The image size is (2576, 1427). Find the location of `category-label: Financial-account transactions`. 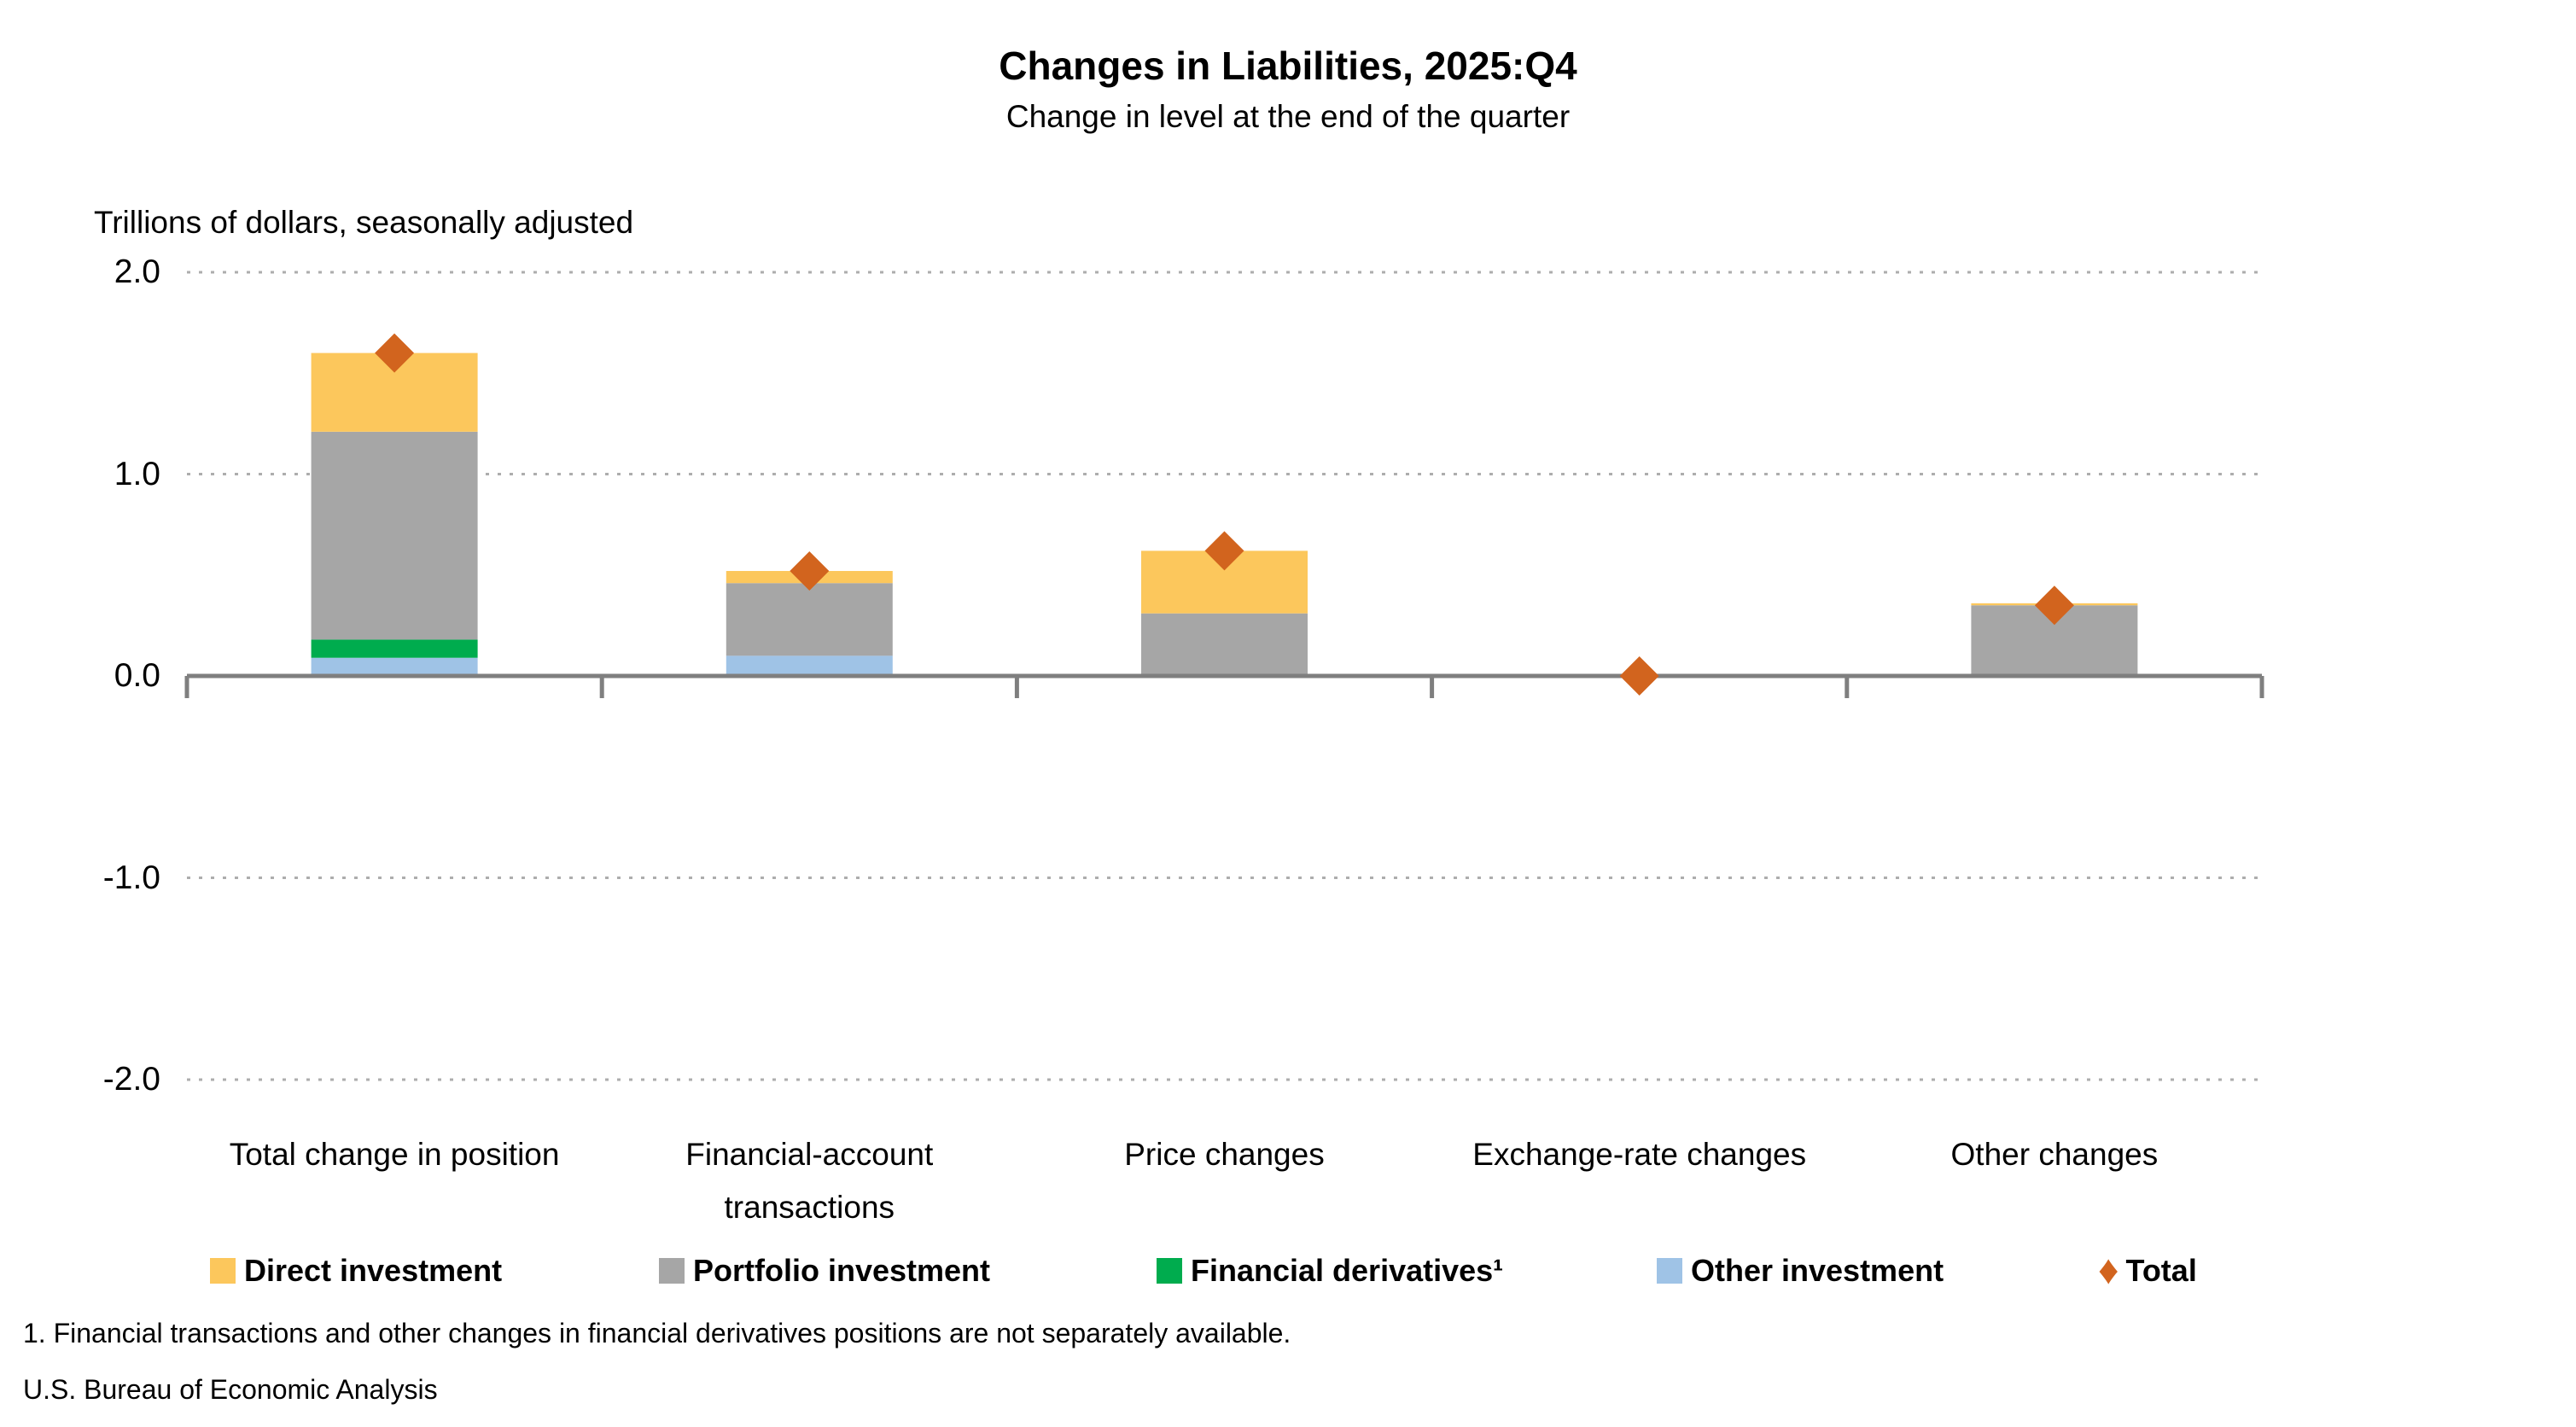

category-label: Financial-account transactions is located at coordinates (809, 1181).